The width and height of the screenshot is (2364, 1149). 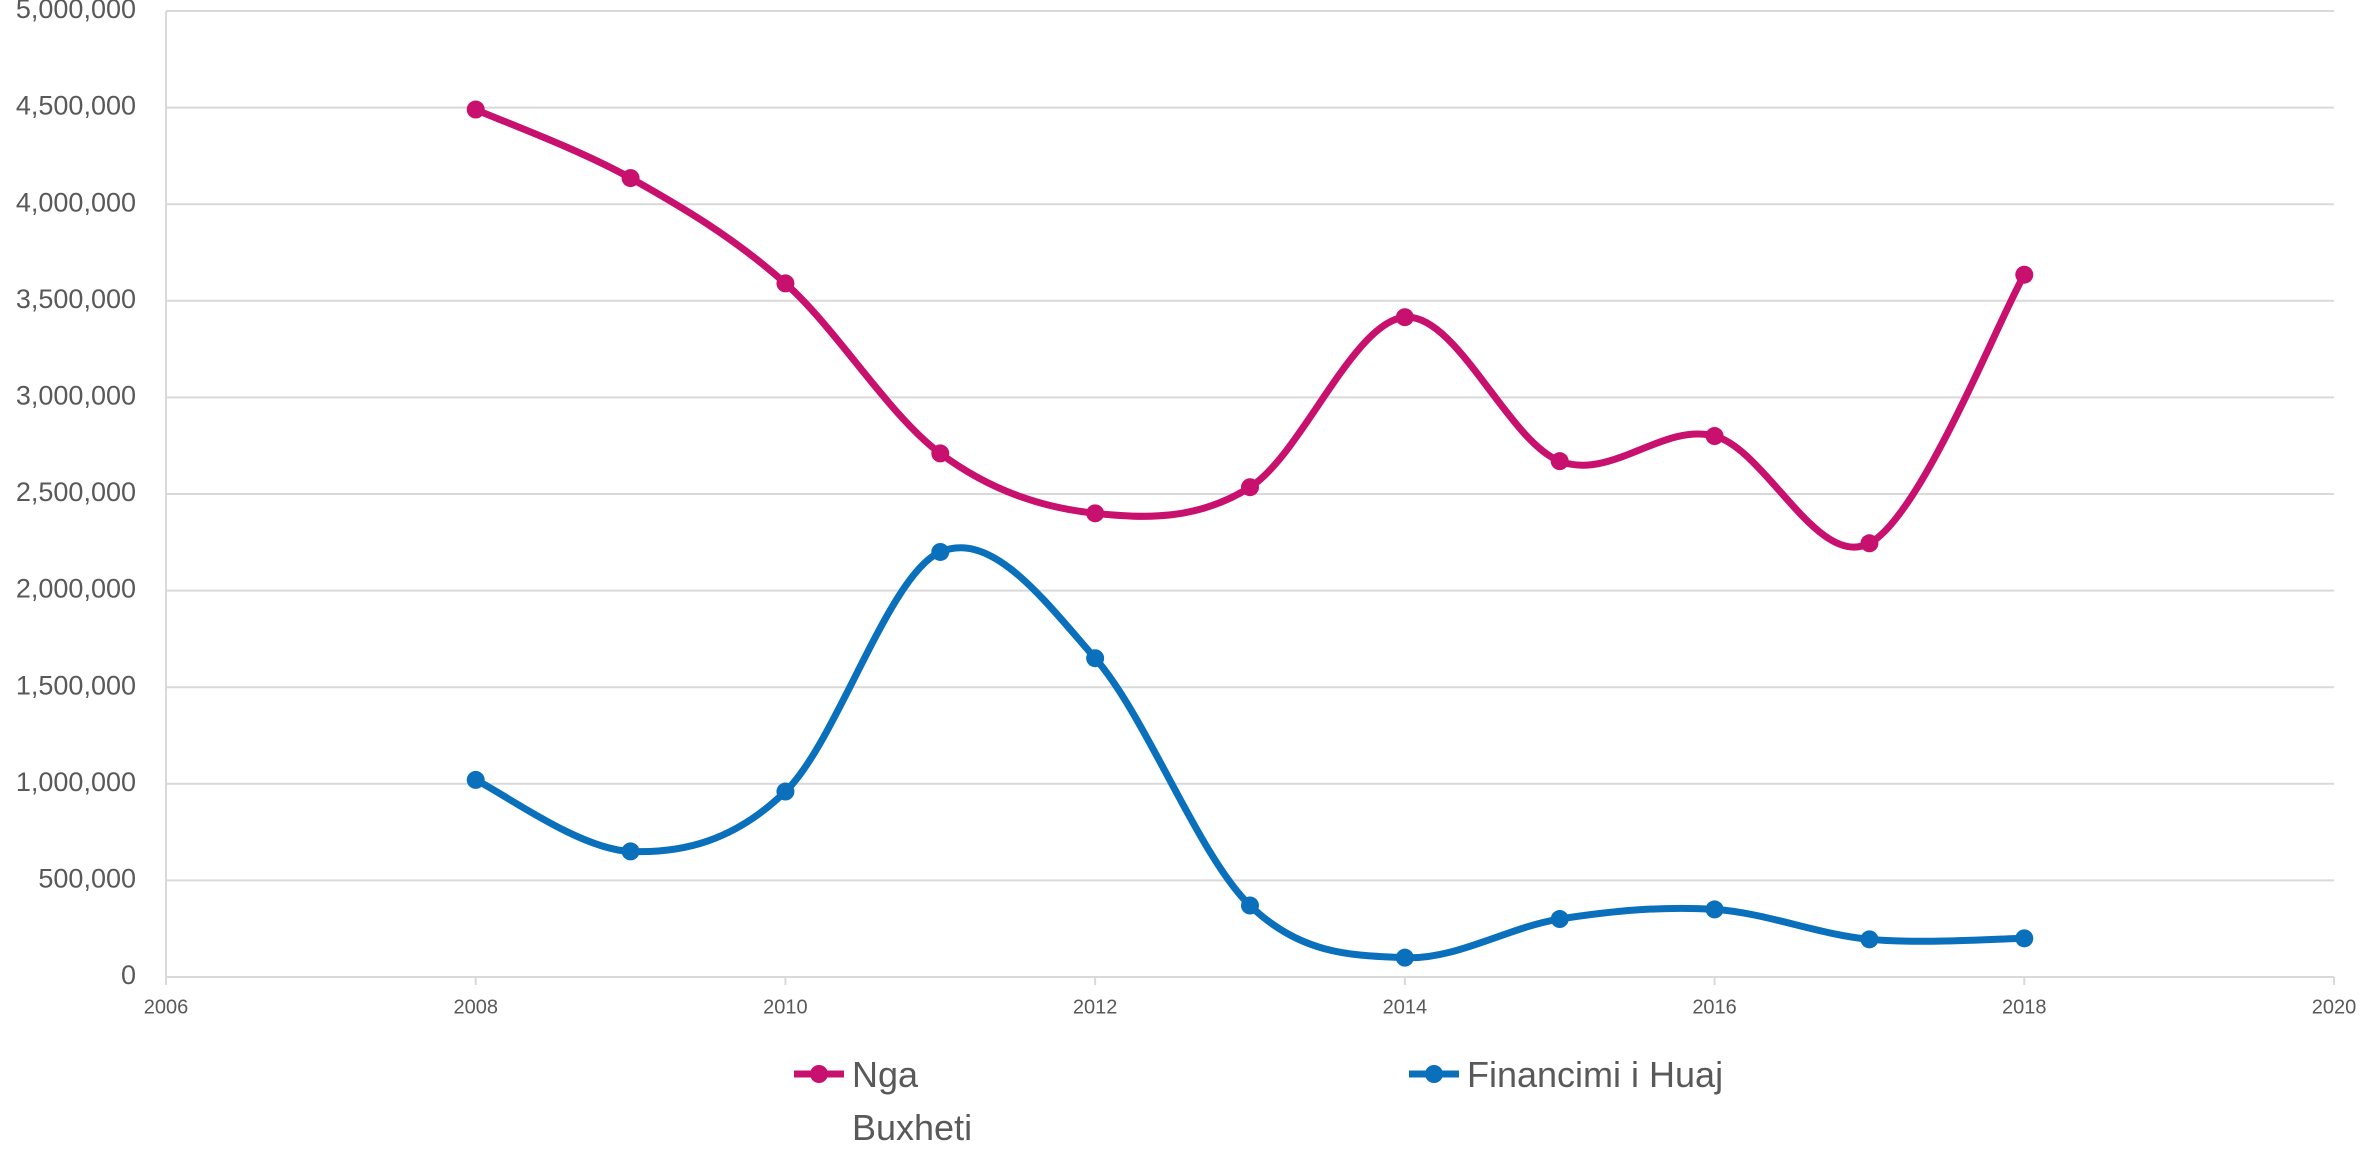 What do you see at coordinates (1595, 1074) in the screenshot?
I see `legend-label: Financimi i Huaj` at bounding box center [1595, 1074].